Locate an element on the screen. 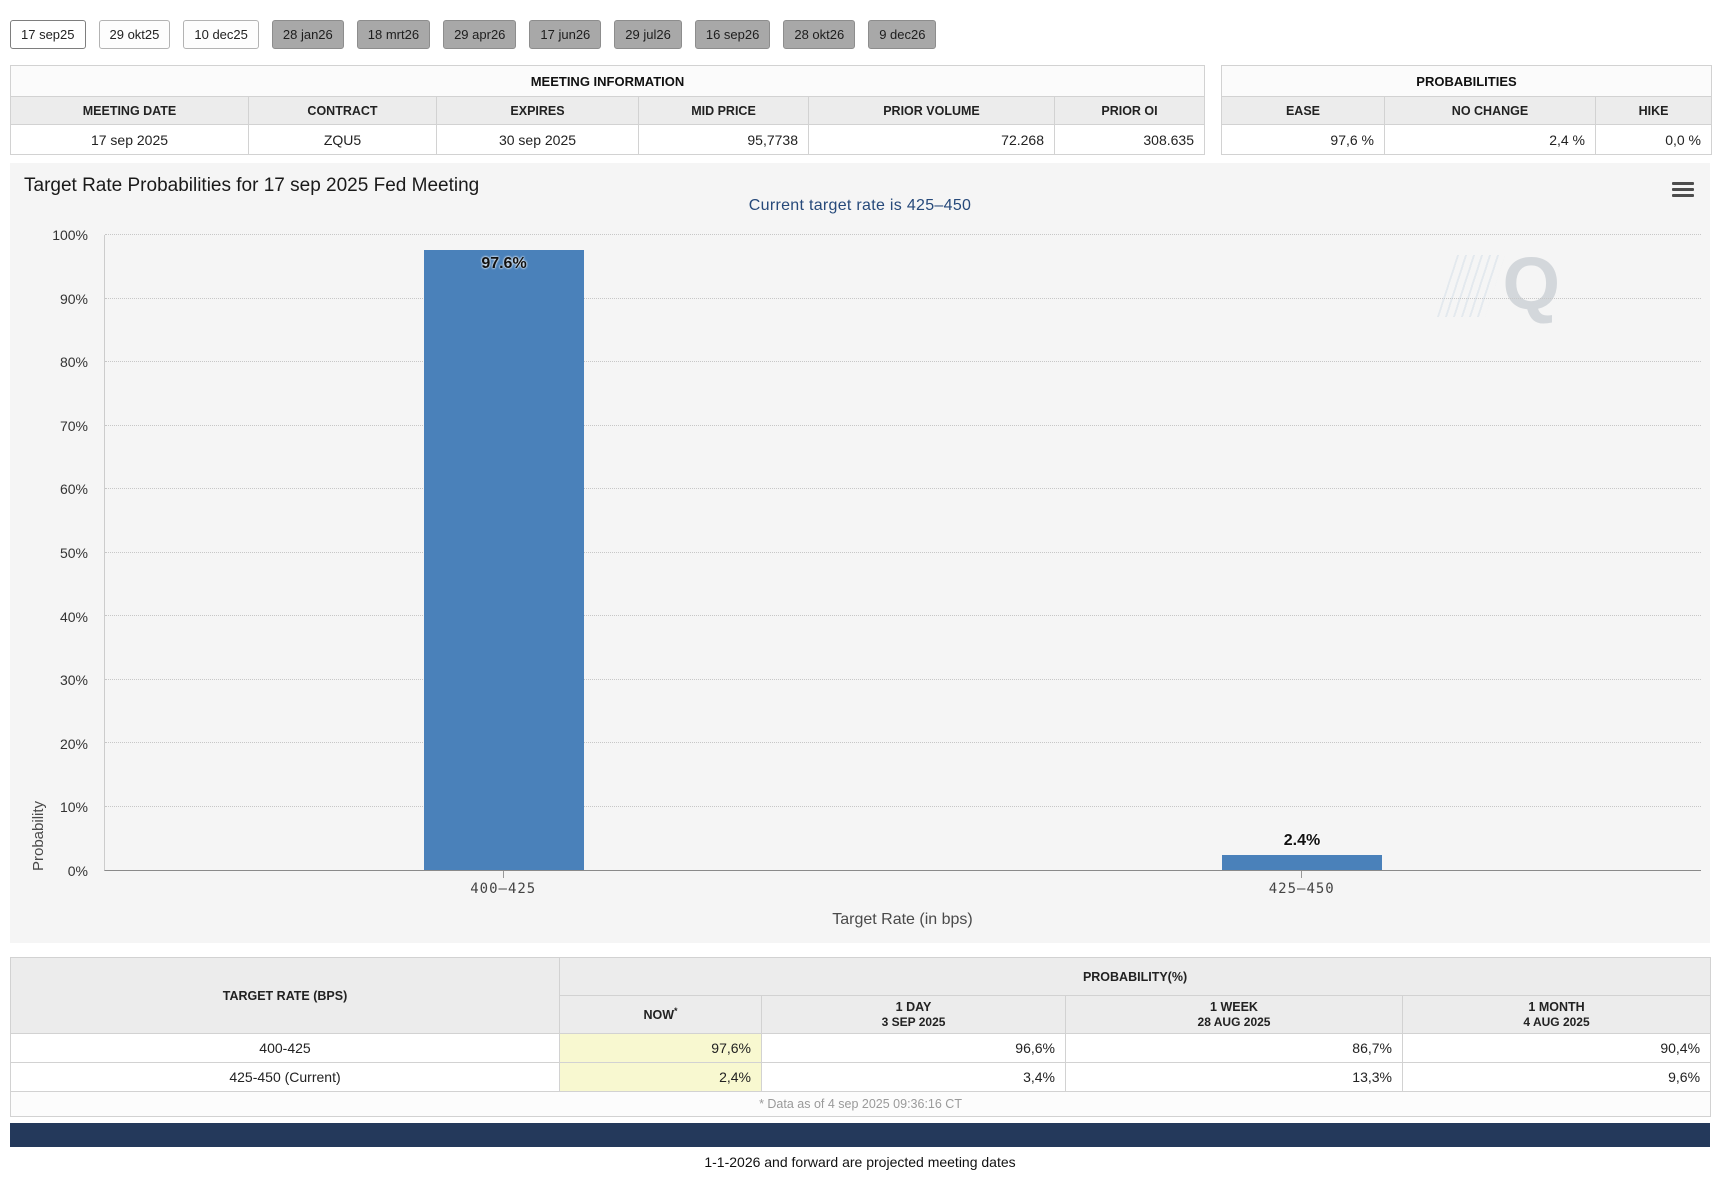 This screenshot has height=1188, width=1720. now-probability-cell: 2,4% is located at coordinates (660, 1077).